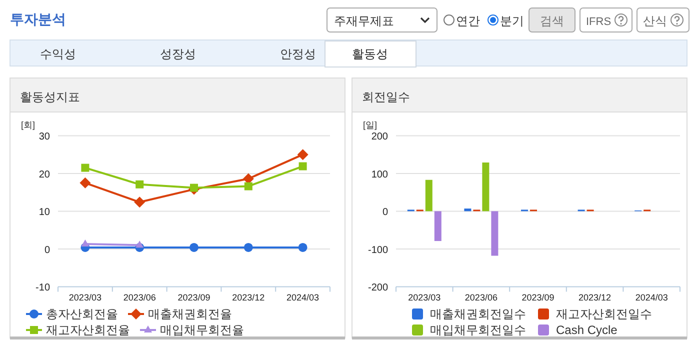  What do you see at coordinates (655, 21) in the screenshot?
I see `text: 산식` at bounding box center [655, 21].